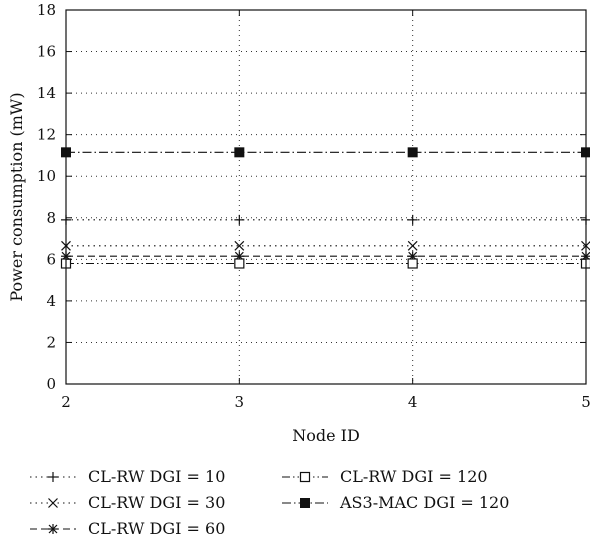  What do you see at coordinates (46, 52) in the screenshot?
I see `y-tick-label: 16` at bounding box center [46, 52].